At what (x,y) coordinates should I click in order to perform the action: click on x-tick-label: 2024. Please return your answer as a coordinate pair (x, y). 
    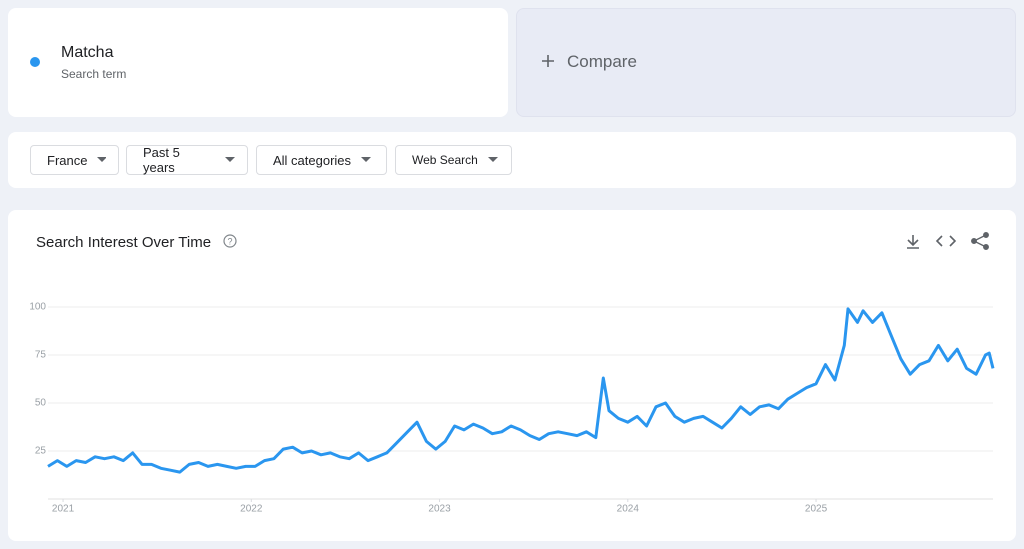
    Looking at the image, I should click on (628, 509).